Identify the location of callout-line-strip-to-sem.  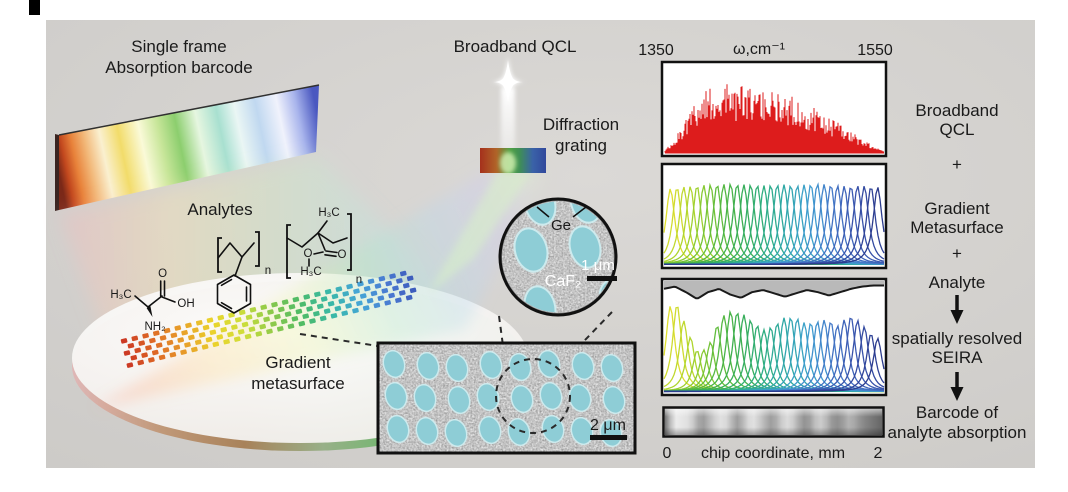
(339, 340).